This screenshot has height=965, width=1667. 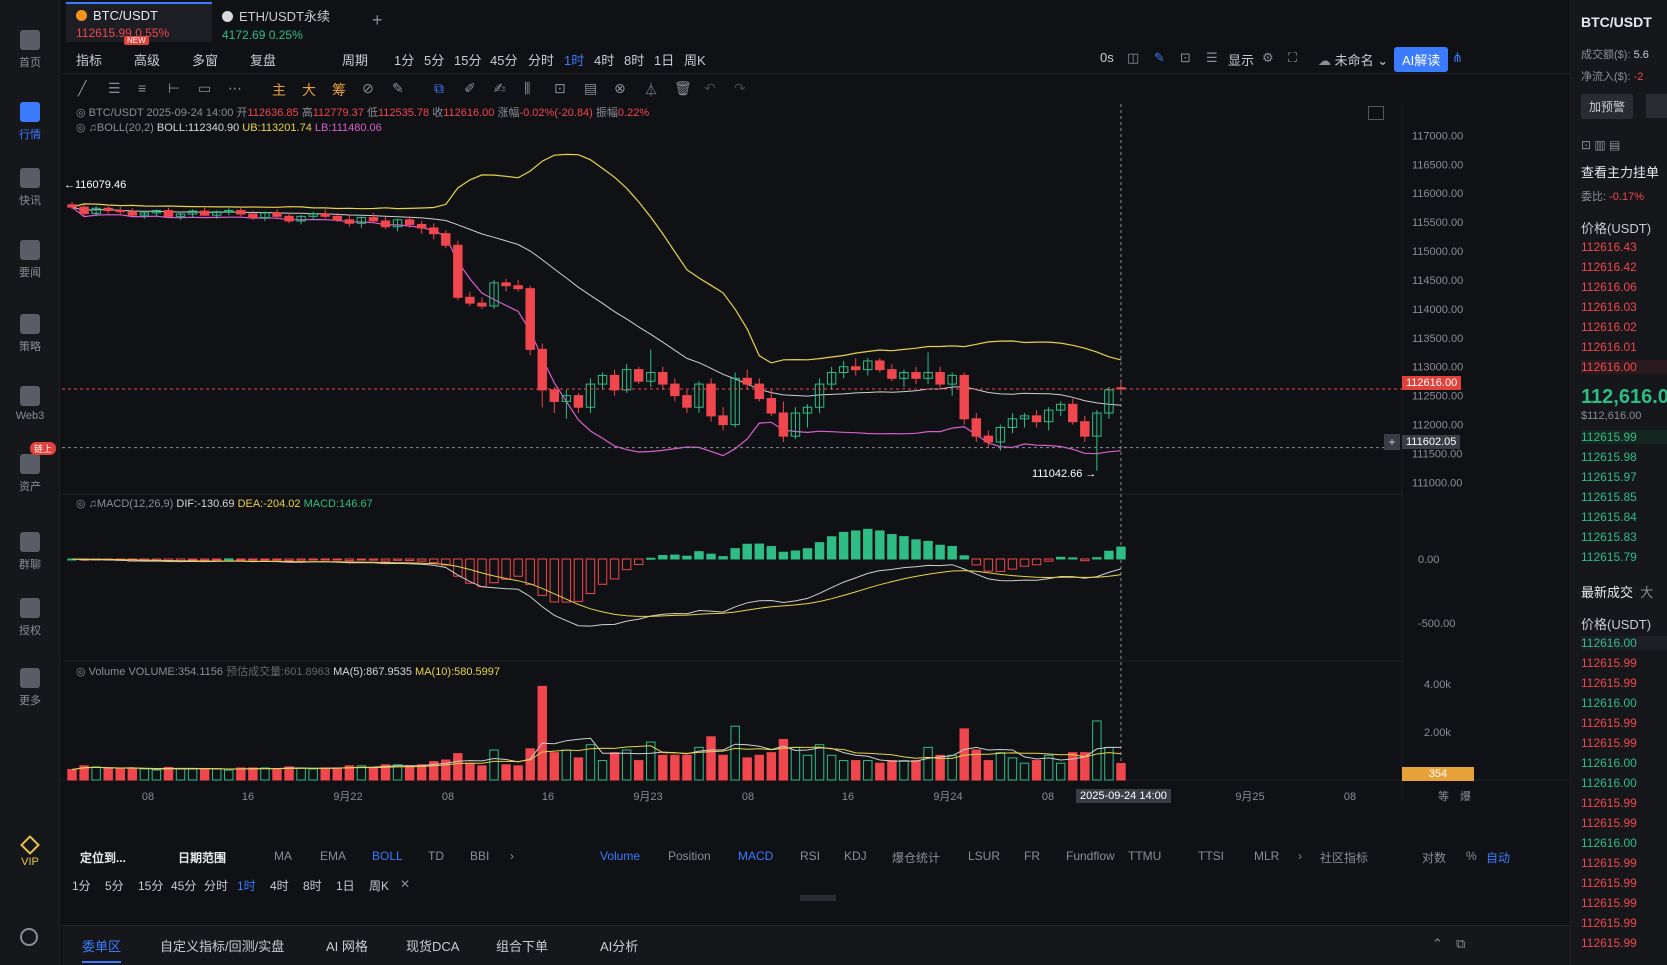 I want to click on panel-tab-1: 自定义指标/回测/实盘, so click(x=222, y=946).